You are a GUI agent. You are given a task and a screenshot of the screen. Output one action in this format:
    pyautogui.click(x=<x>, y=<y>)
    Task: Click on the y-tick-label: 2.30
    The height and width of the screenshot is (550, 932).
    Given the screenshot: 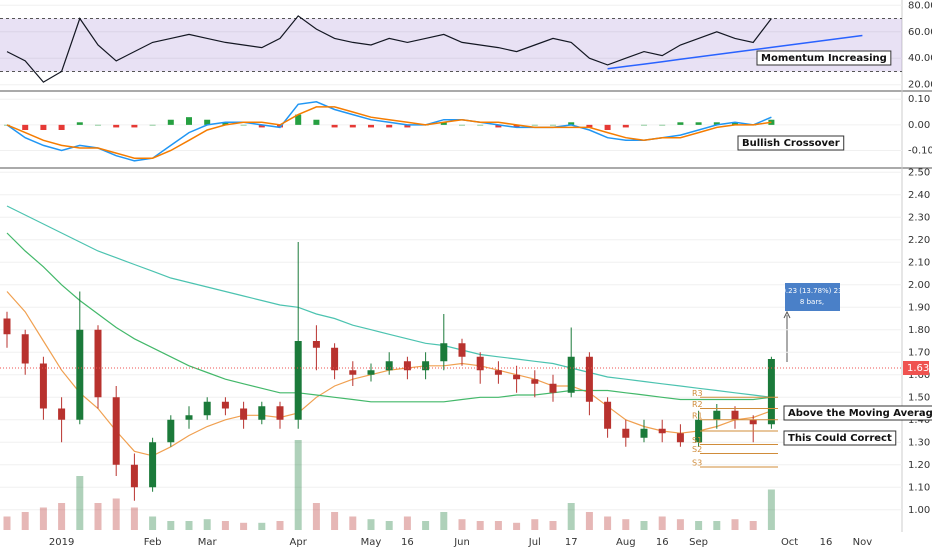 What is the action you would take?
    pyautogui.click(x=919, y=217)
    